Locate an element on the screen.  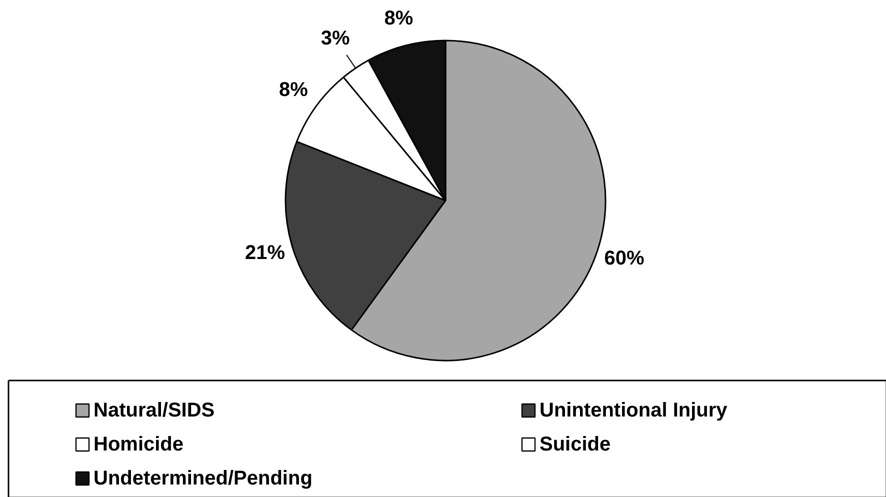
data-label: 60% is located at coordinates (624, 259).